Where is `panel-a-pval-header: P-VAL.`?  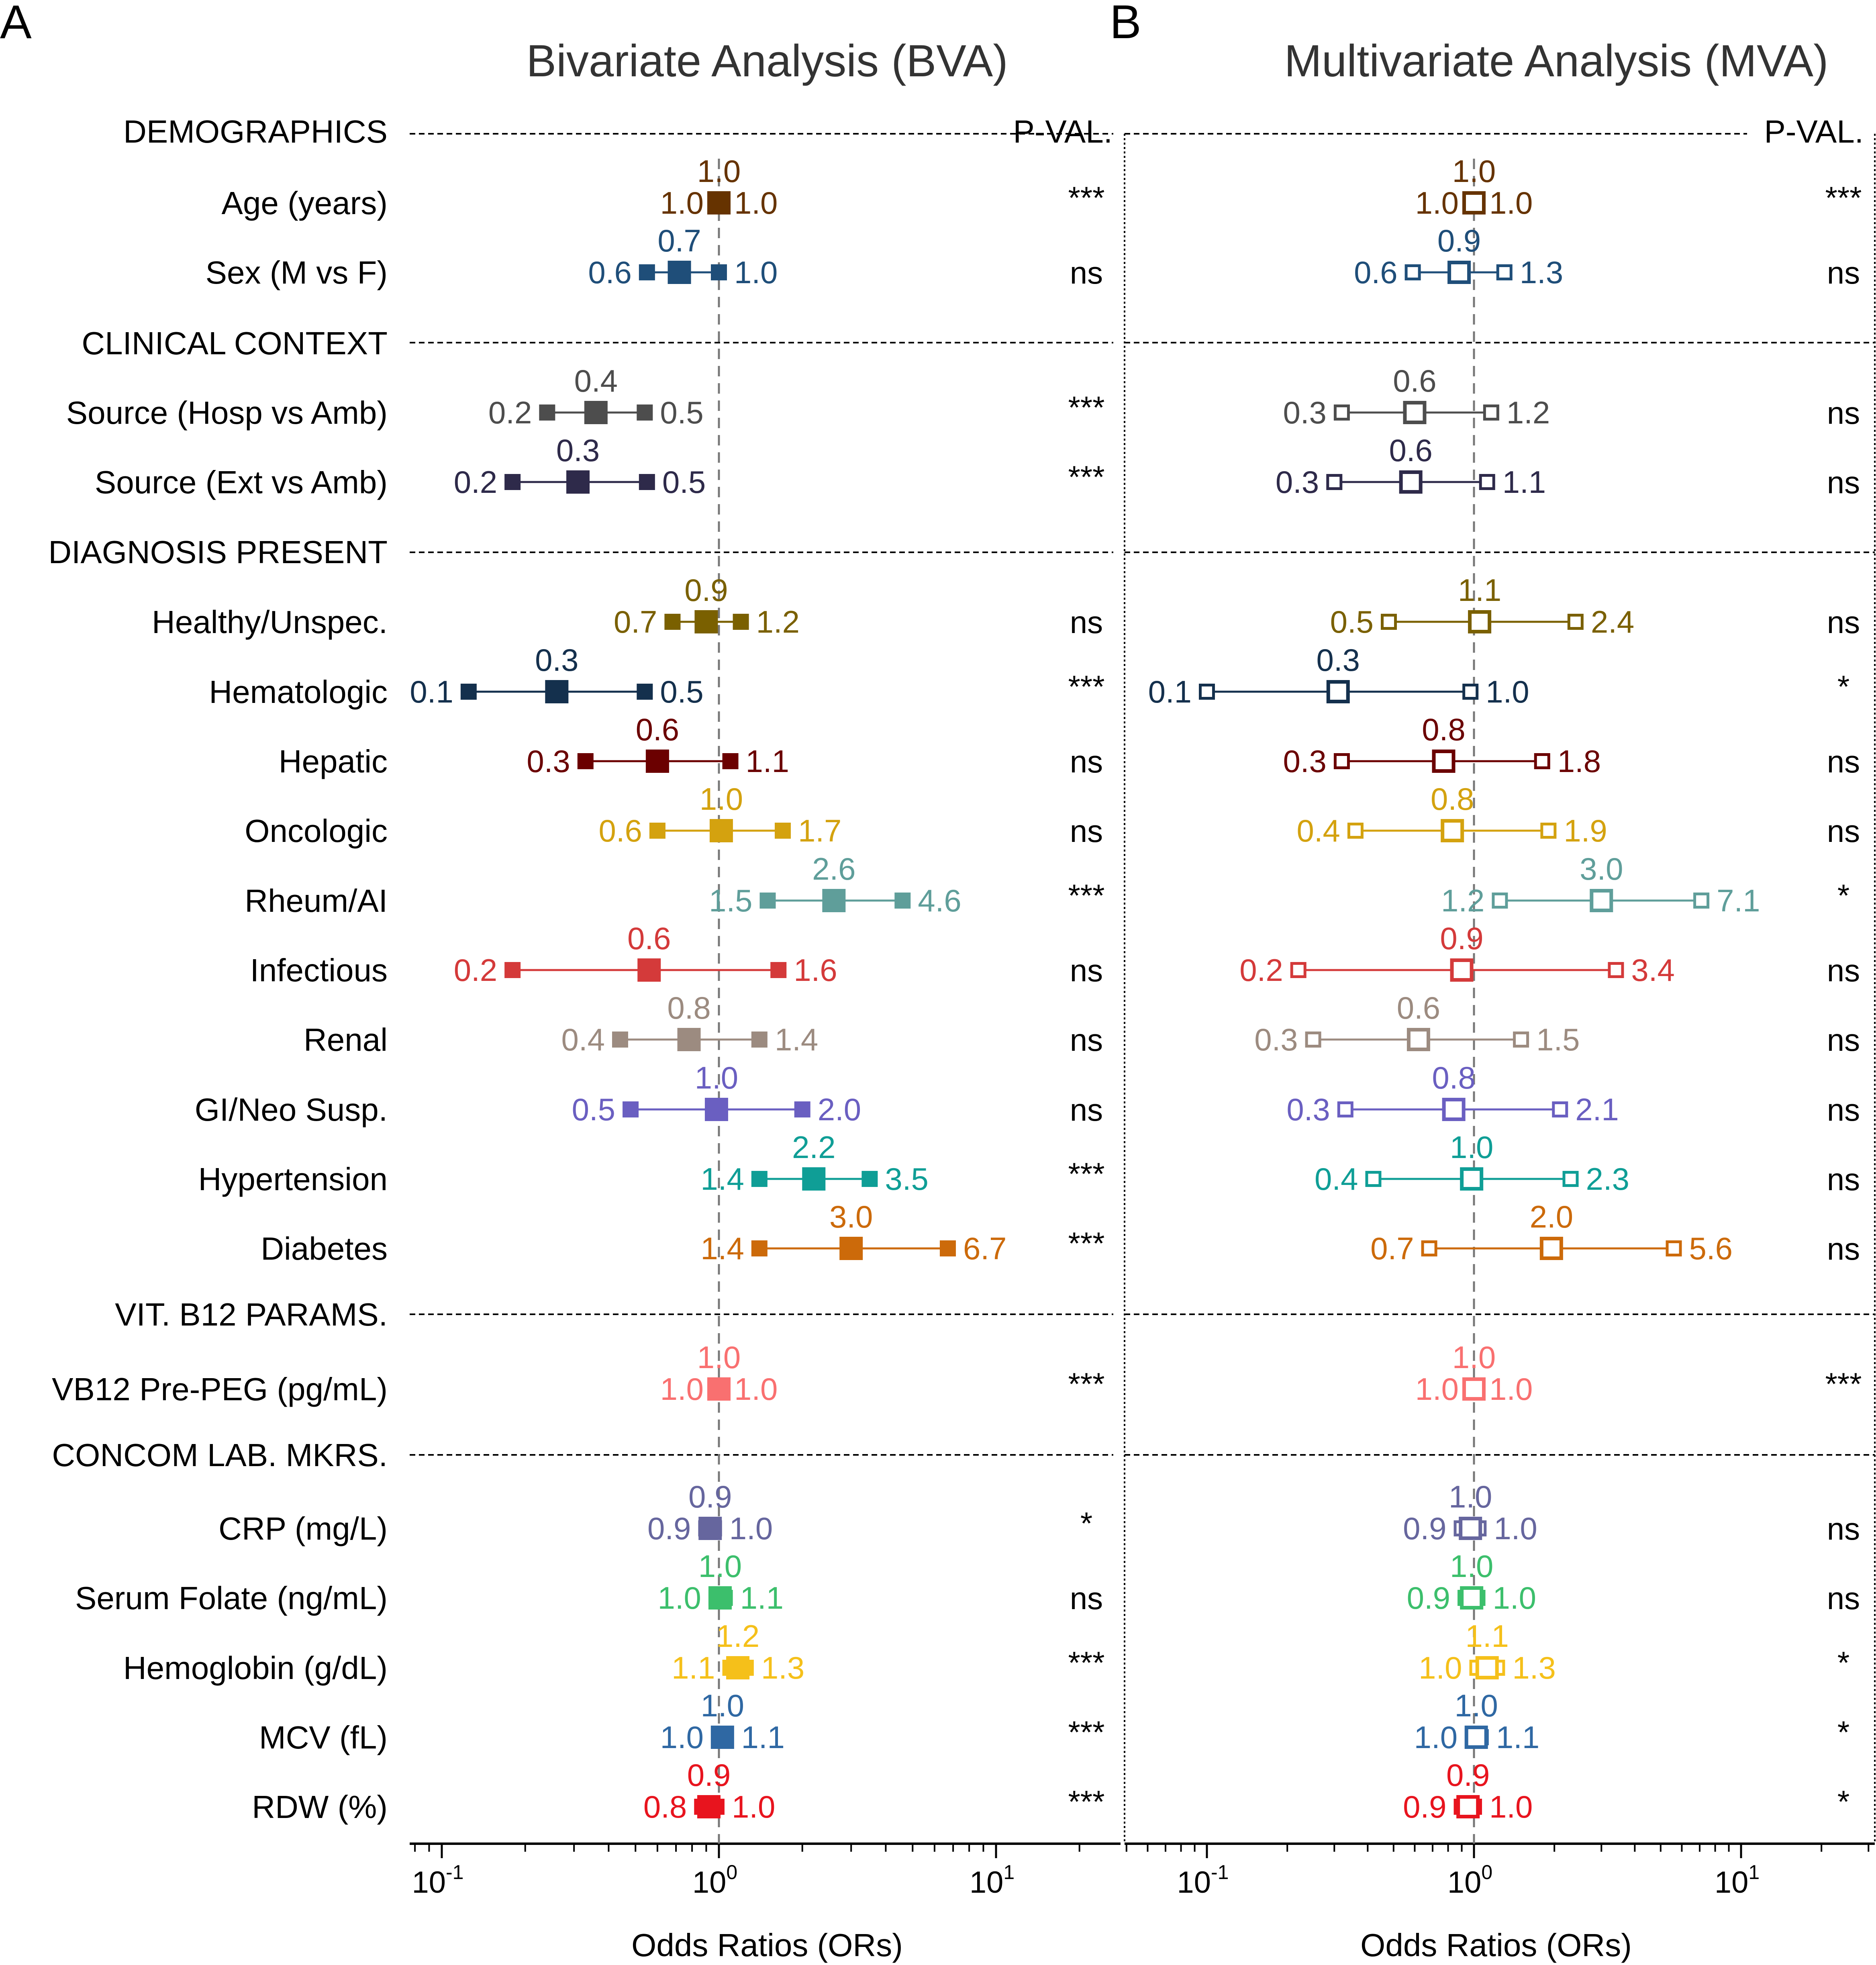
panel-a-pval-header: P-VAL. is located at coordinates (1063, 131).